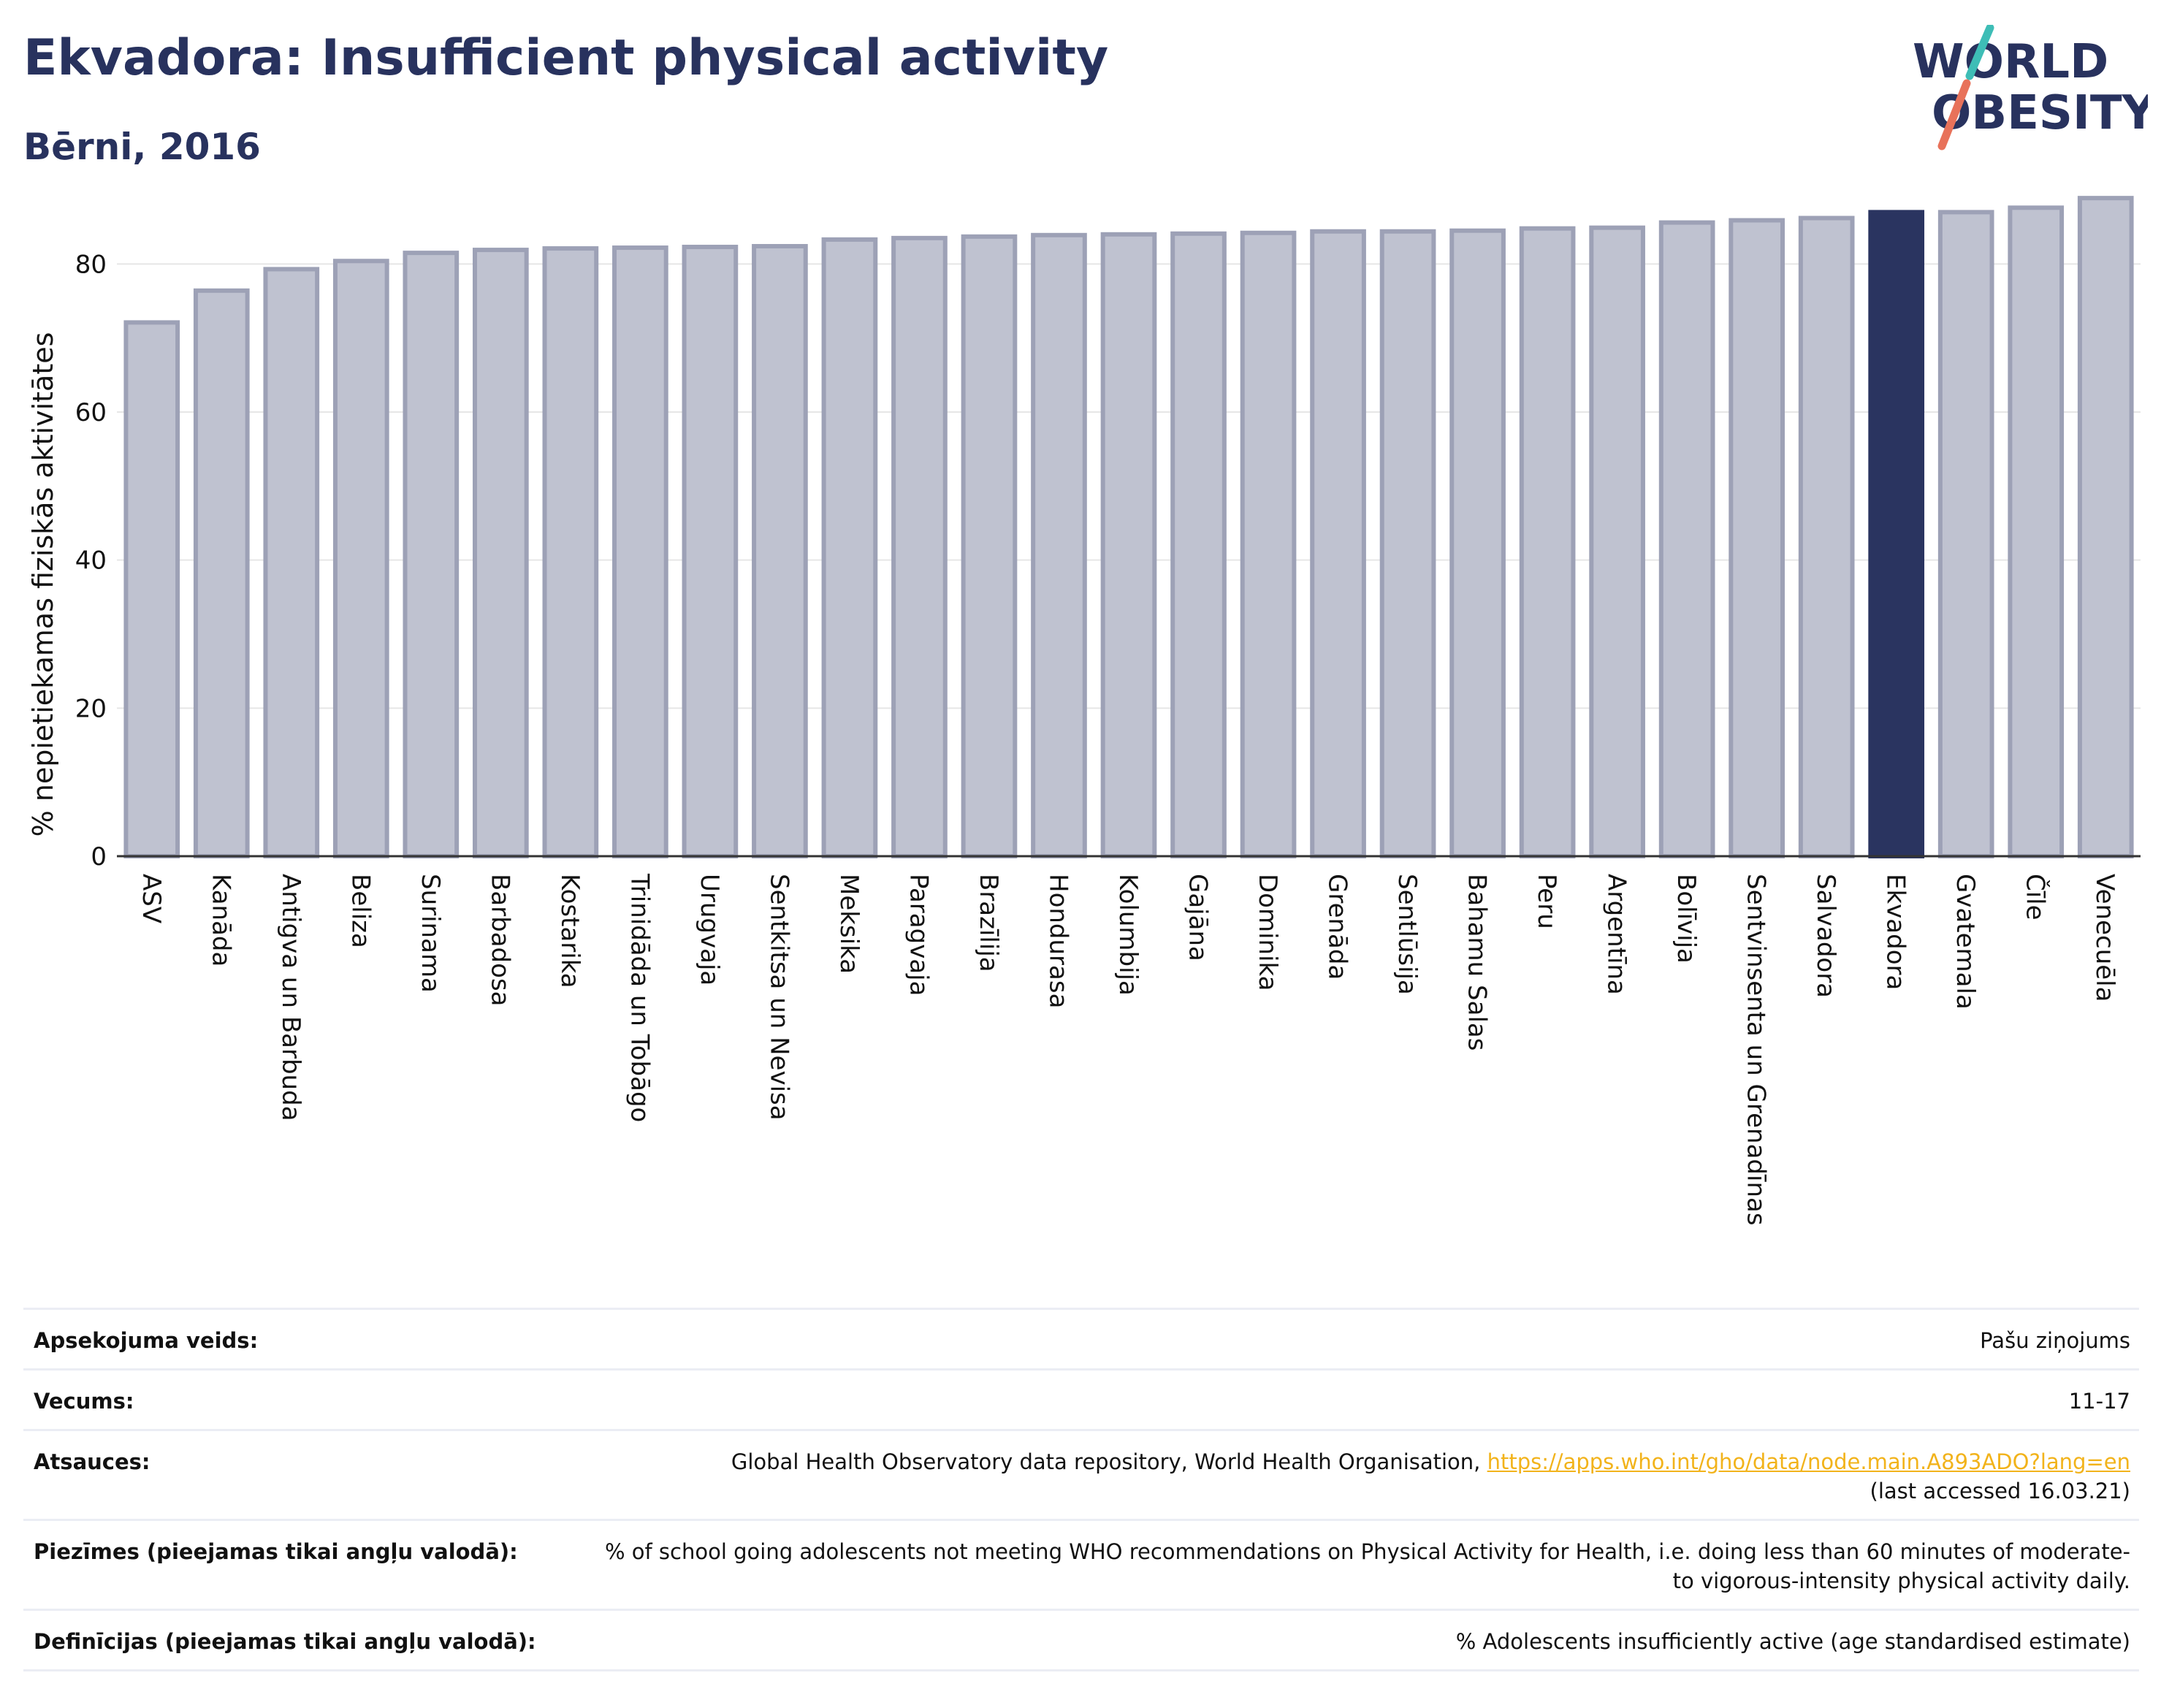  I want to click on x-tick-label: Čīle, so click(2036, 897).